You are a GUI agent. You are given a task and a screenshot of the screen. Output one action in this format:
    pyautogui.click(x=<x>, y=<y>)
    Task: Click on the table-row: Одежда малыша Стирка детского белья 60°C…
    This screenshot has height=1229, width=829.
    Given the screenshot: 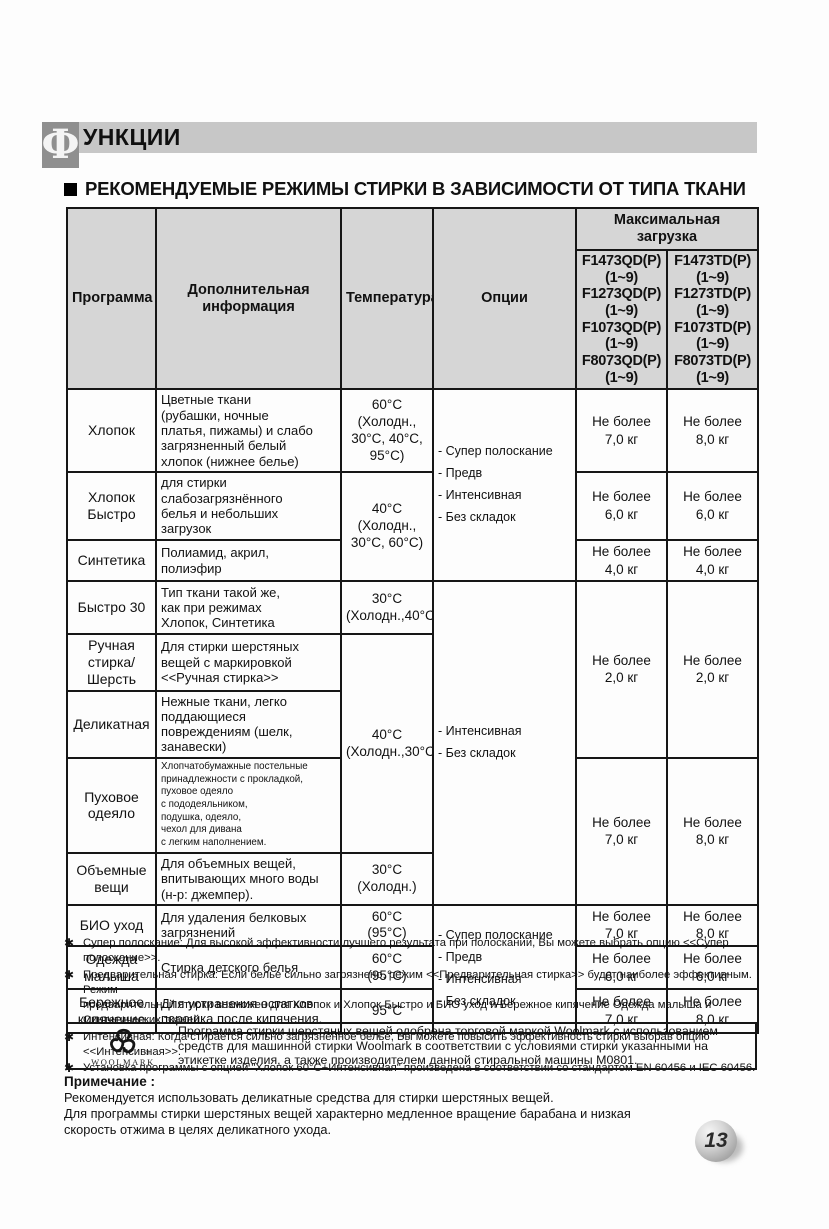 What is the action you would take?
    pyautogui.click(x=412, y=968)
    